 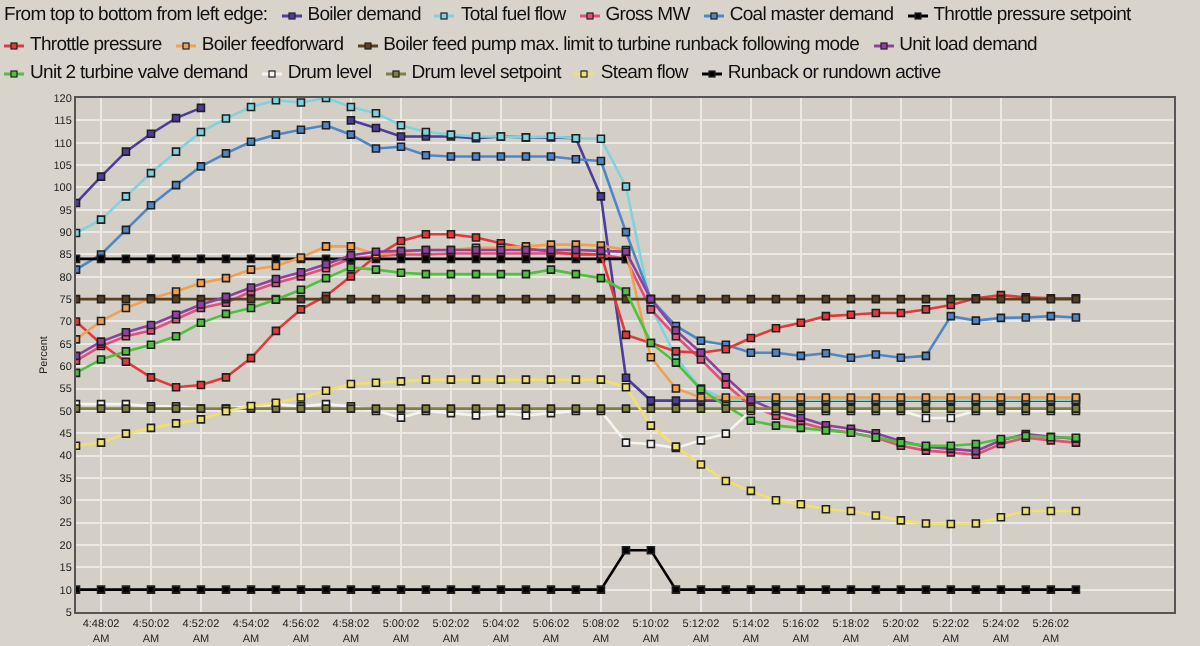 I want to click on legend-label: Drum level, so click(x=329, y=74).